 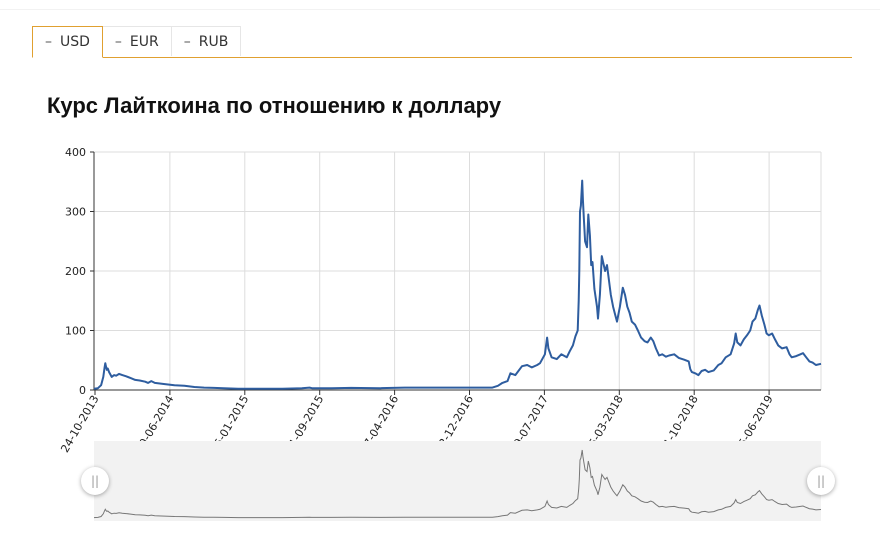 I want to click on y-tick-label: 200, so click(x=75, y=271).